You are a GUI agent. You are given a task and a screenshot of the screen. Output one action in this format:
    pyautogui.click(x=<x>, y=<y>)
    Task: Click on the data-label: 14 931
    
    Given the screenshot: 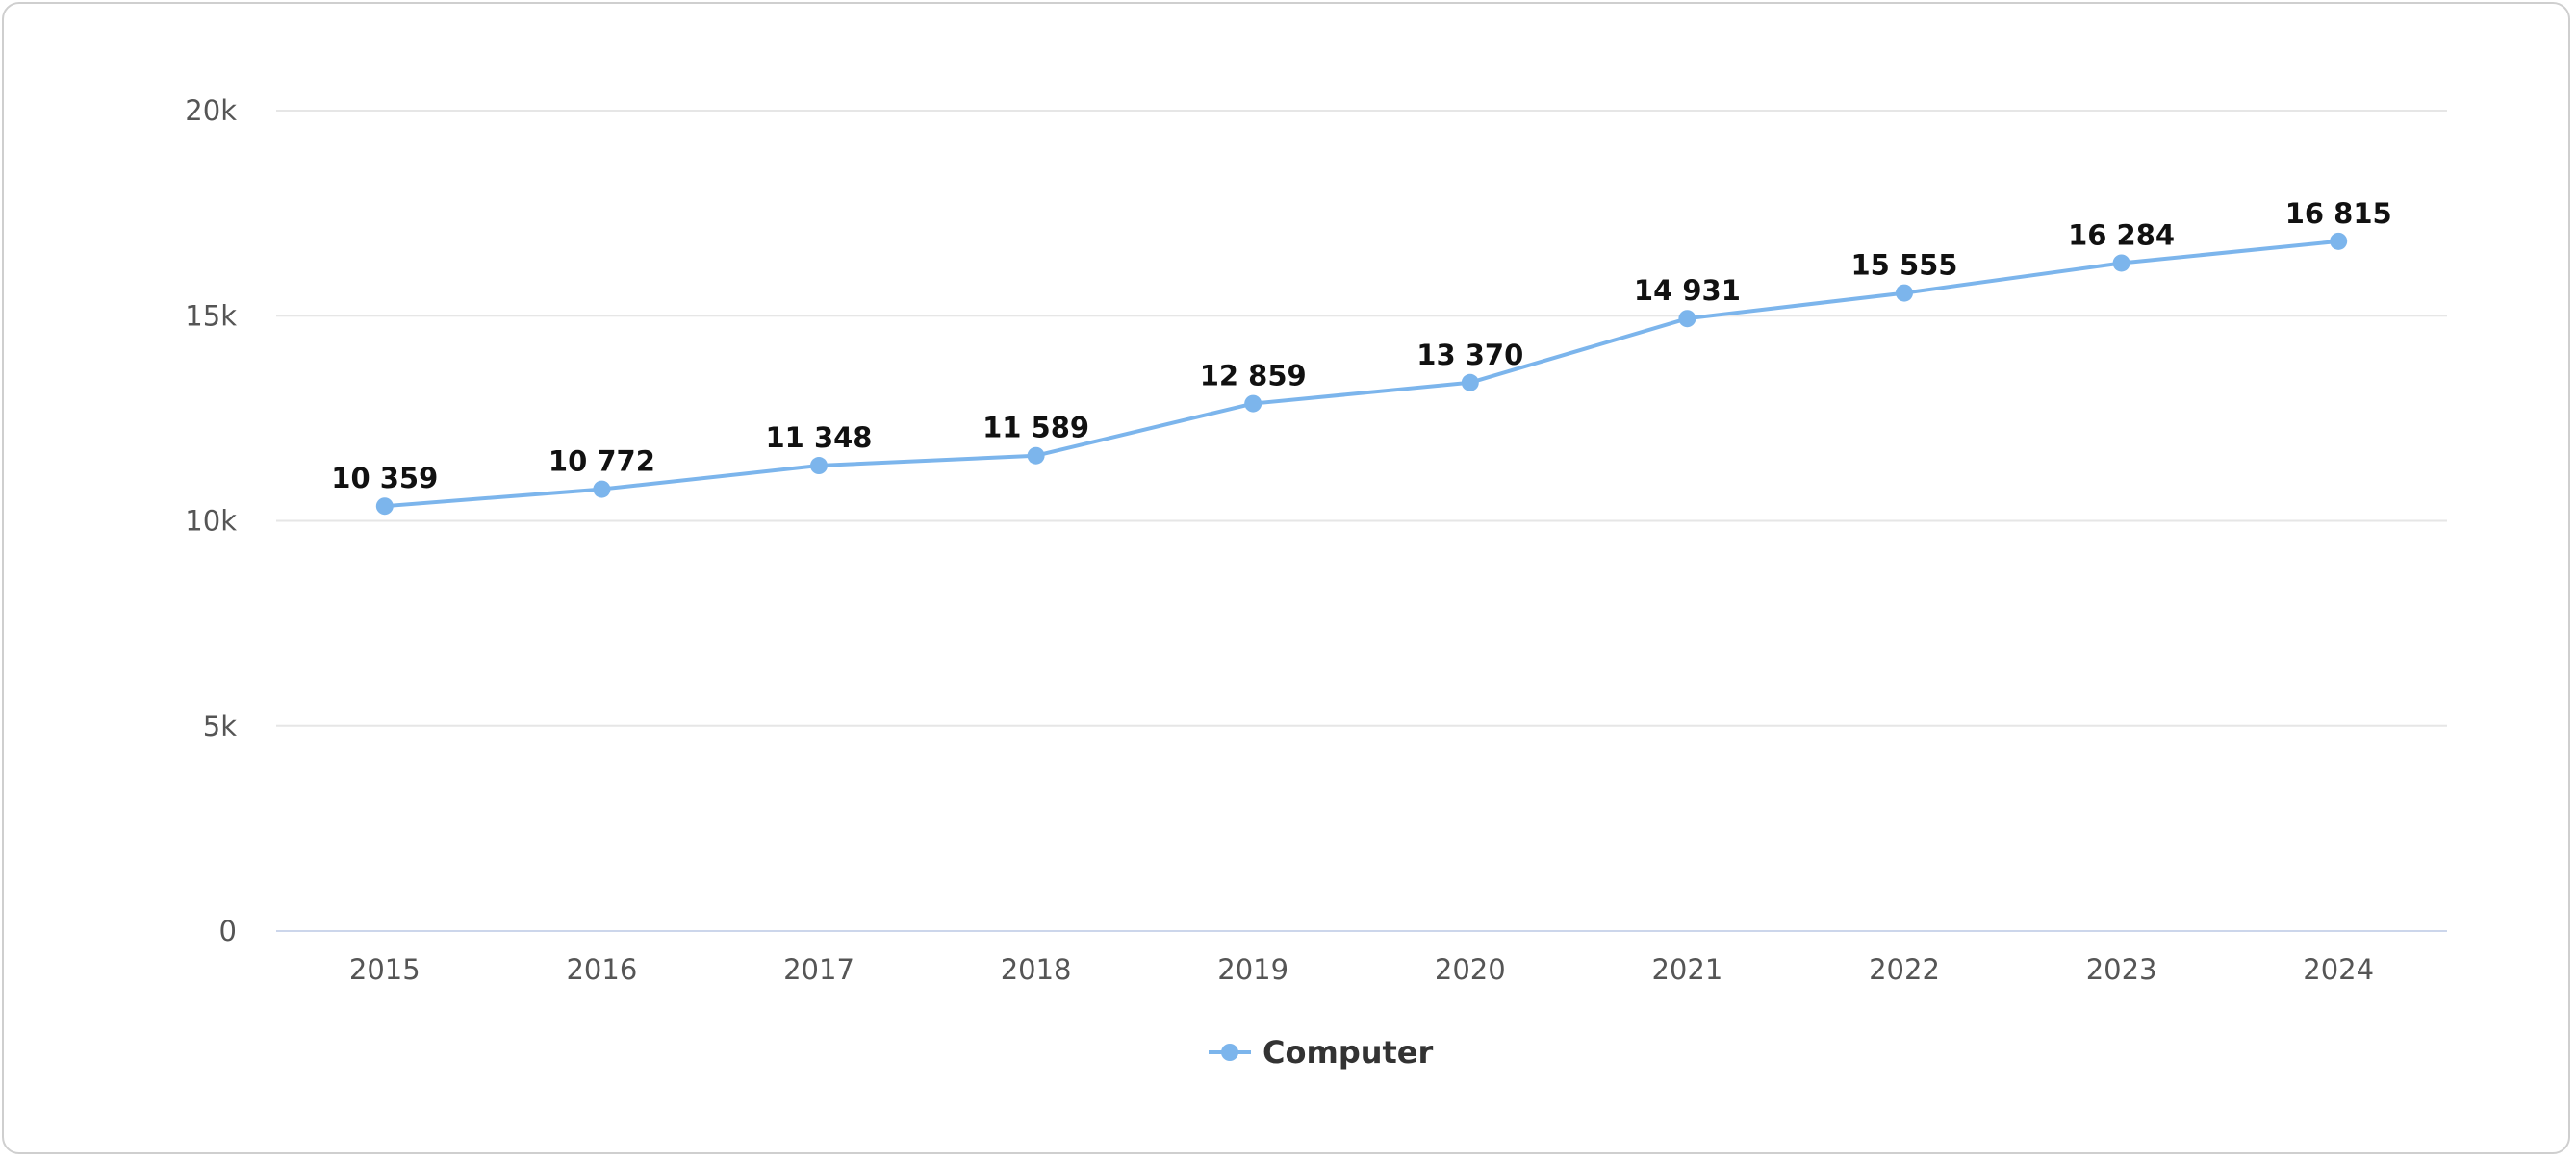 What is the action you would take?
    pyautogui.click(x=1687, y=290)
    